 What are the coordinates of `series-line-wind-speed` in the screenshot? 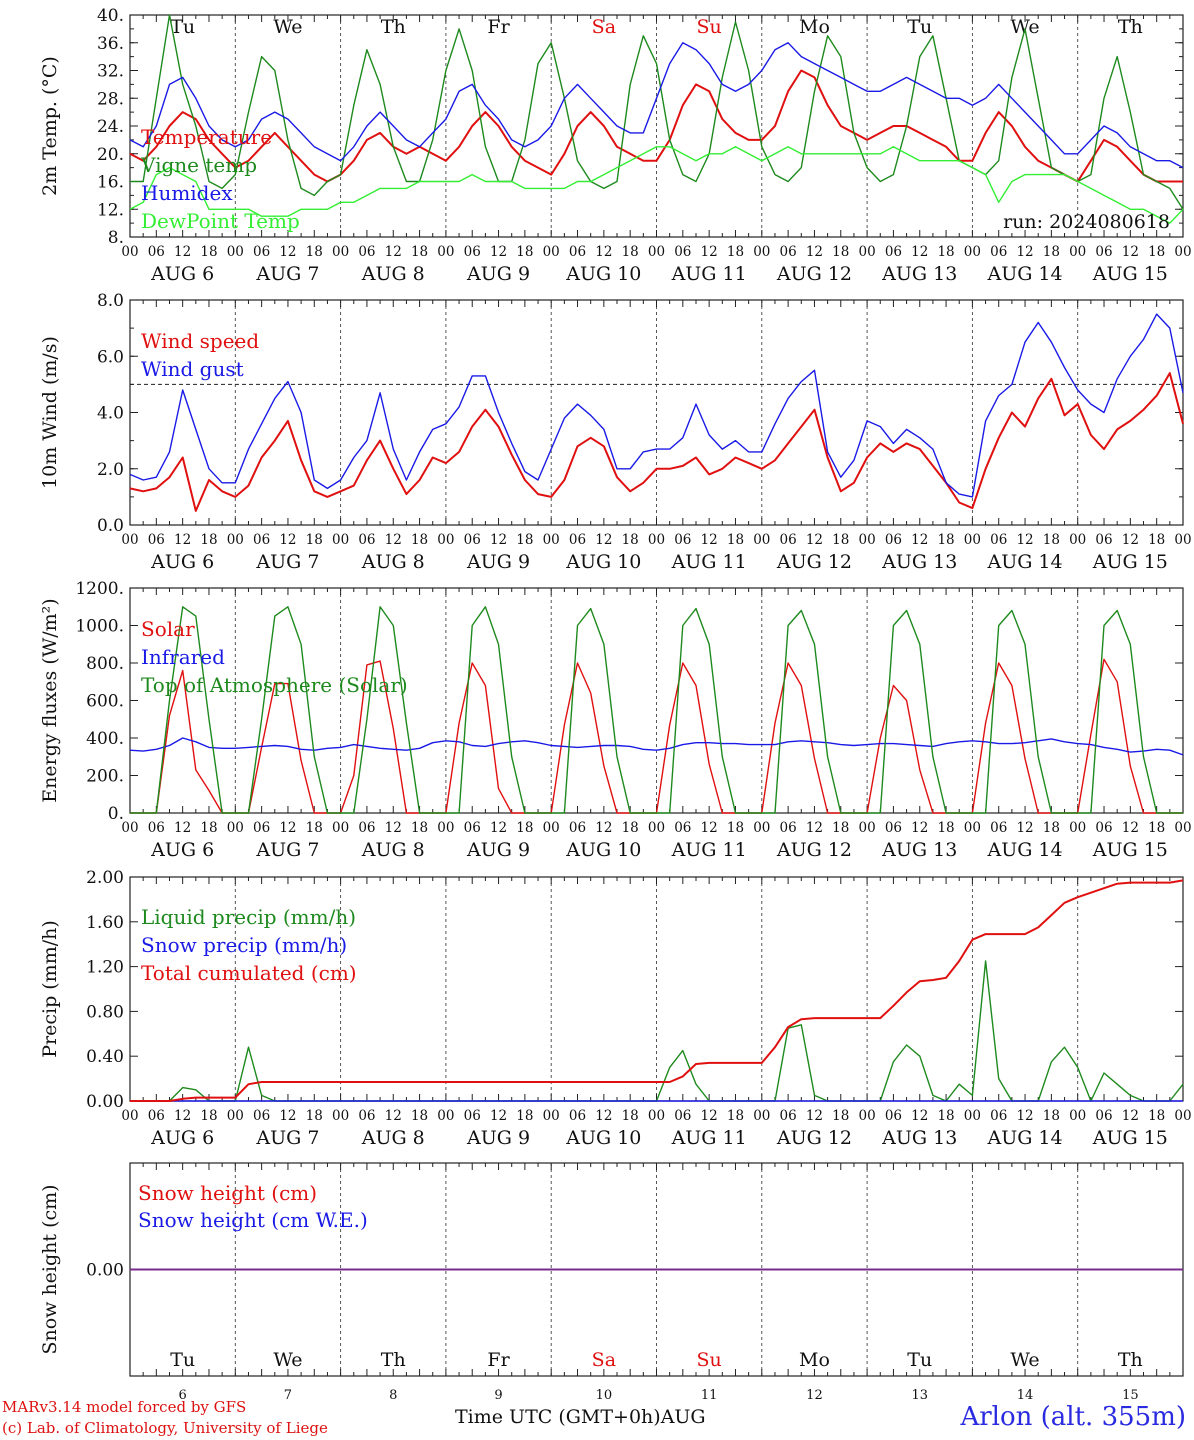 It's located at (656, 442).